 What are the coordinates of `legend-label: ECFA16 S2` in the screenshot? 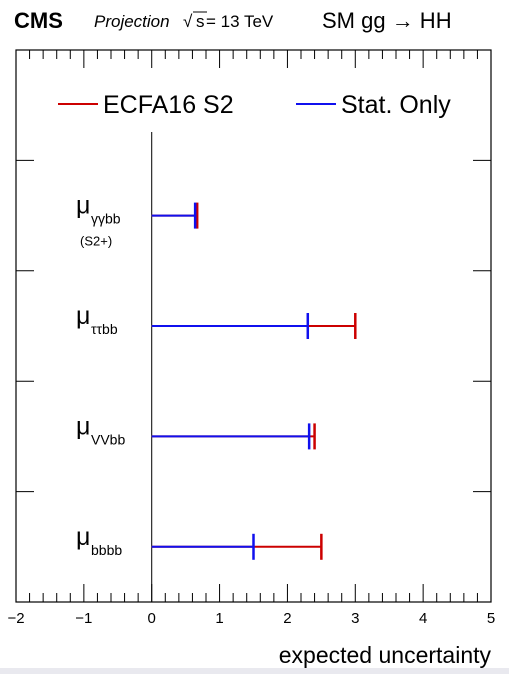 It's located at (168, 105).